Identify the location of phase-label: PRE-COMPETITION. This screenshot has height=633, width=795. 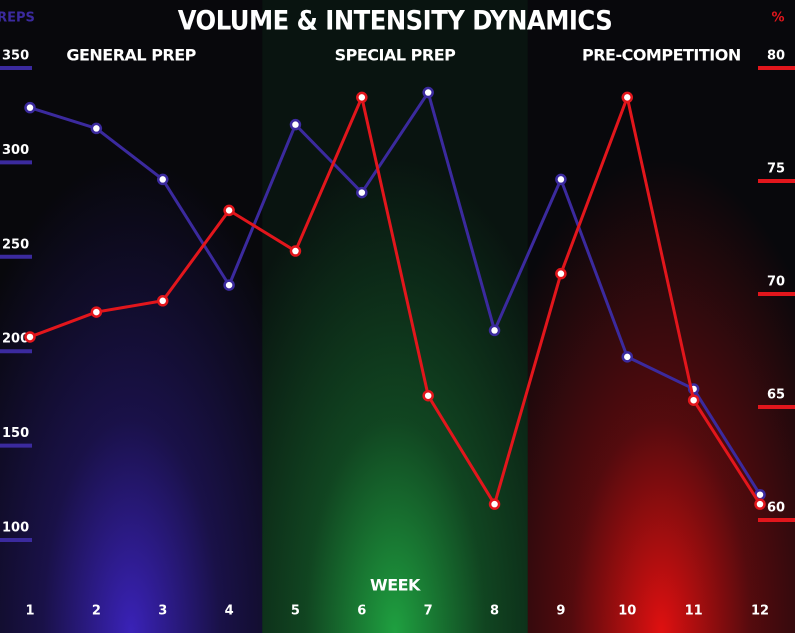
(661, 55).